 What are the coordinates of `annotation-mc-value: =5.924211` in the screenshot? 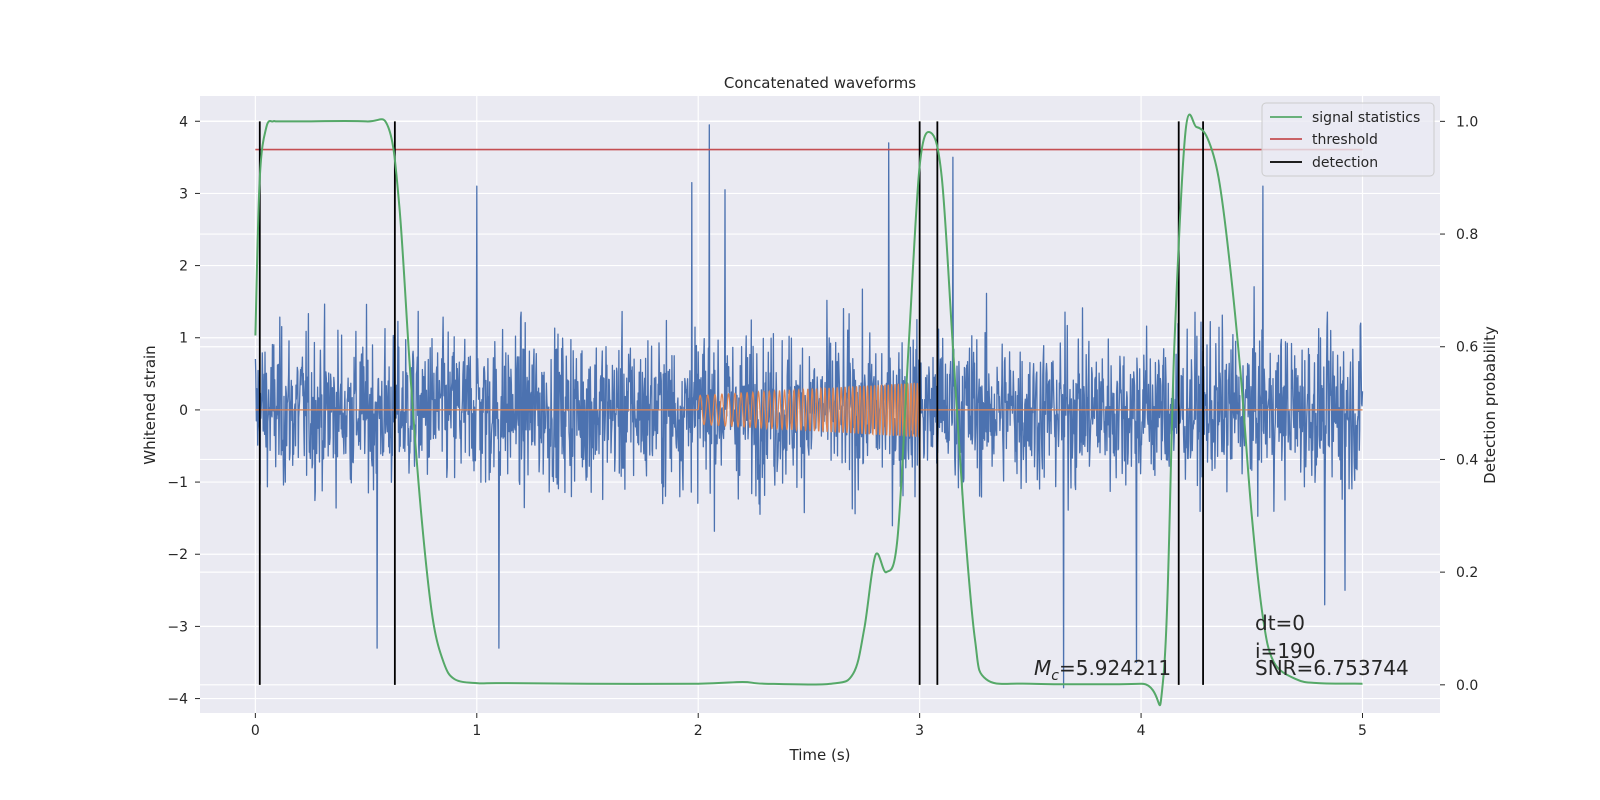 It's located at (1115, 668).